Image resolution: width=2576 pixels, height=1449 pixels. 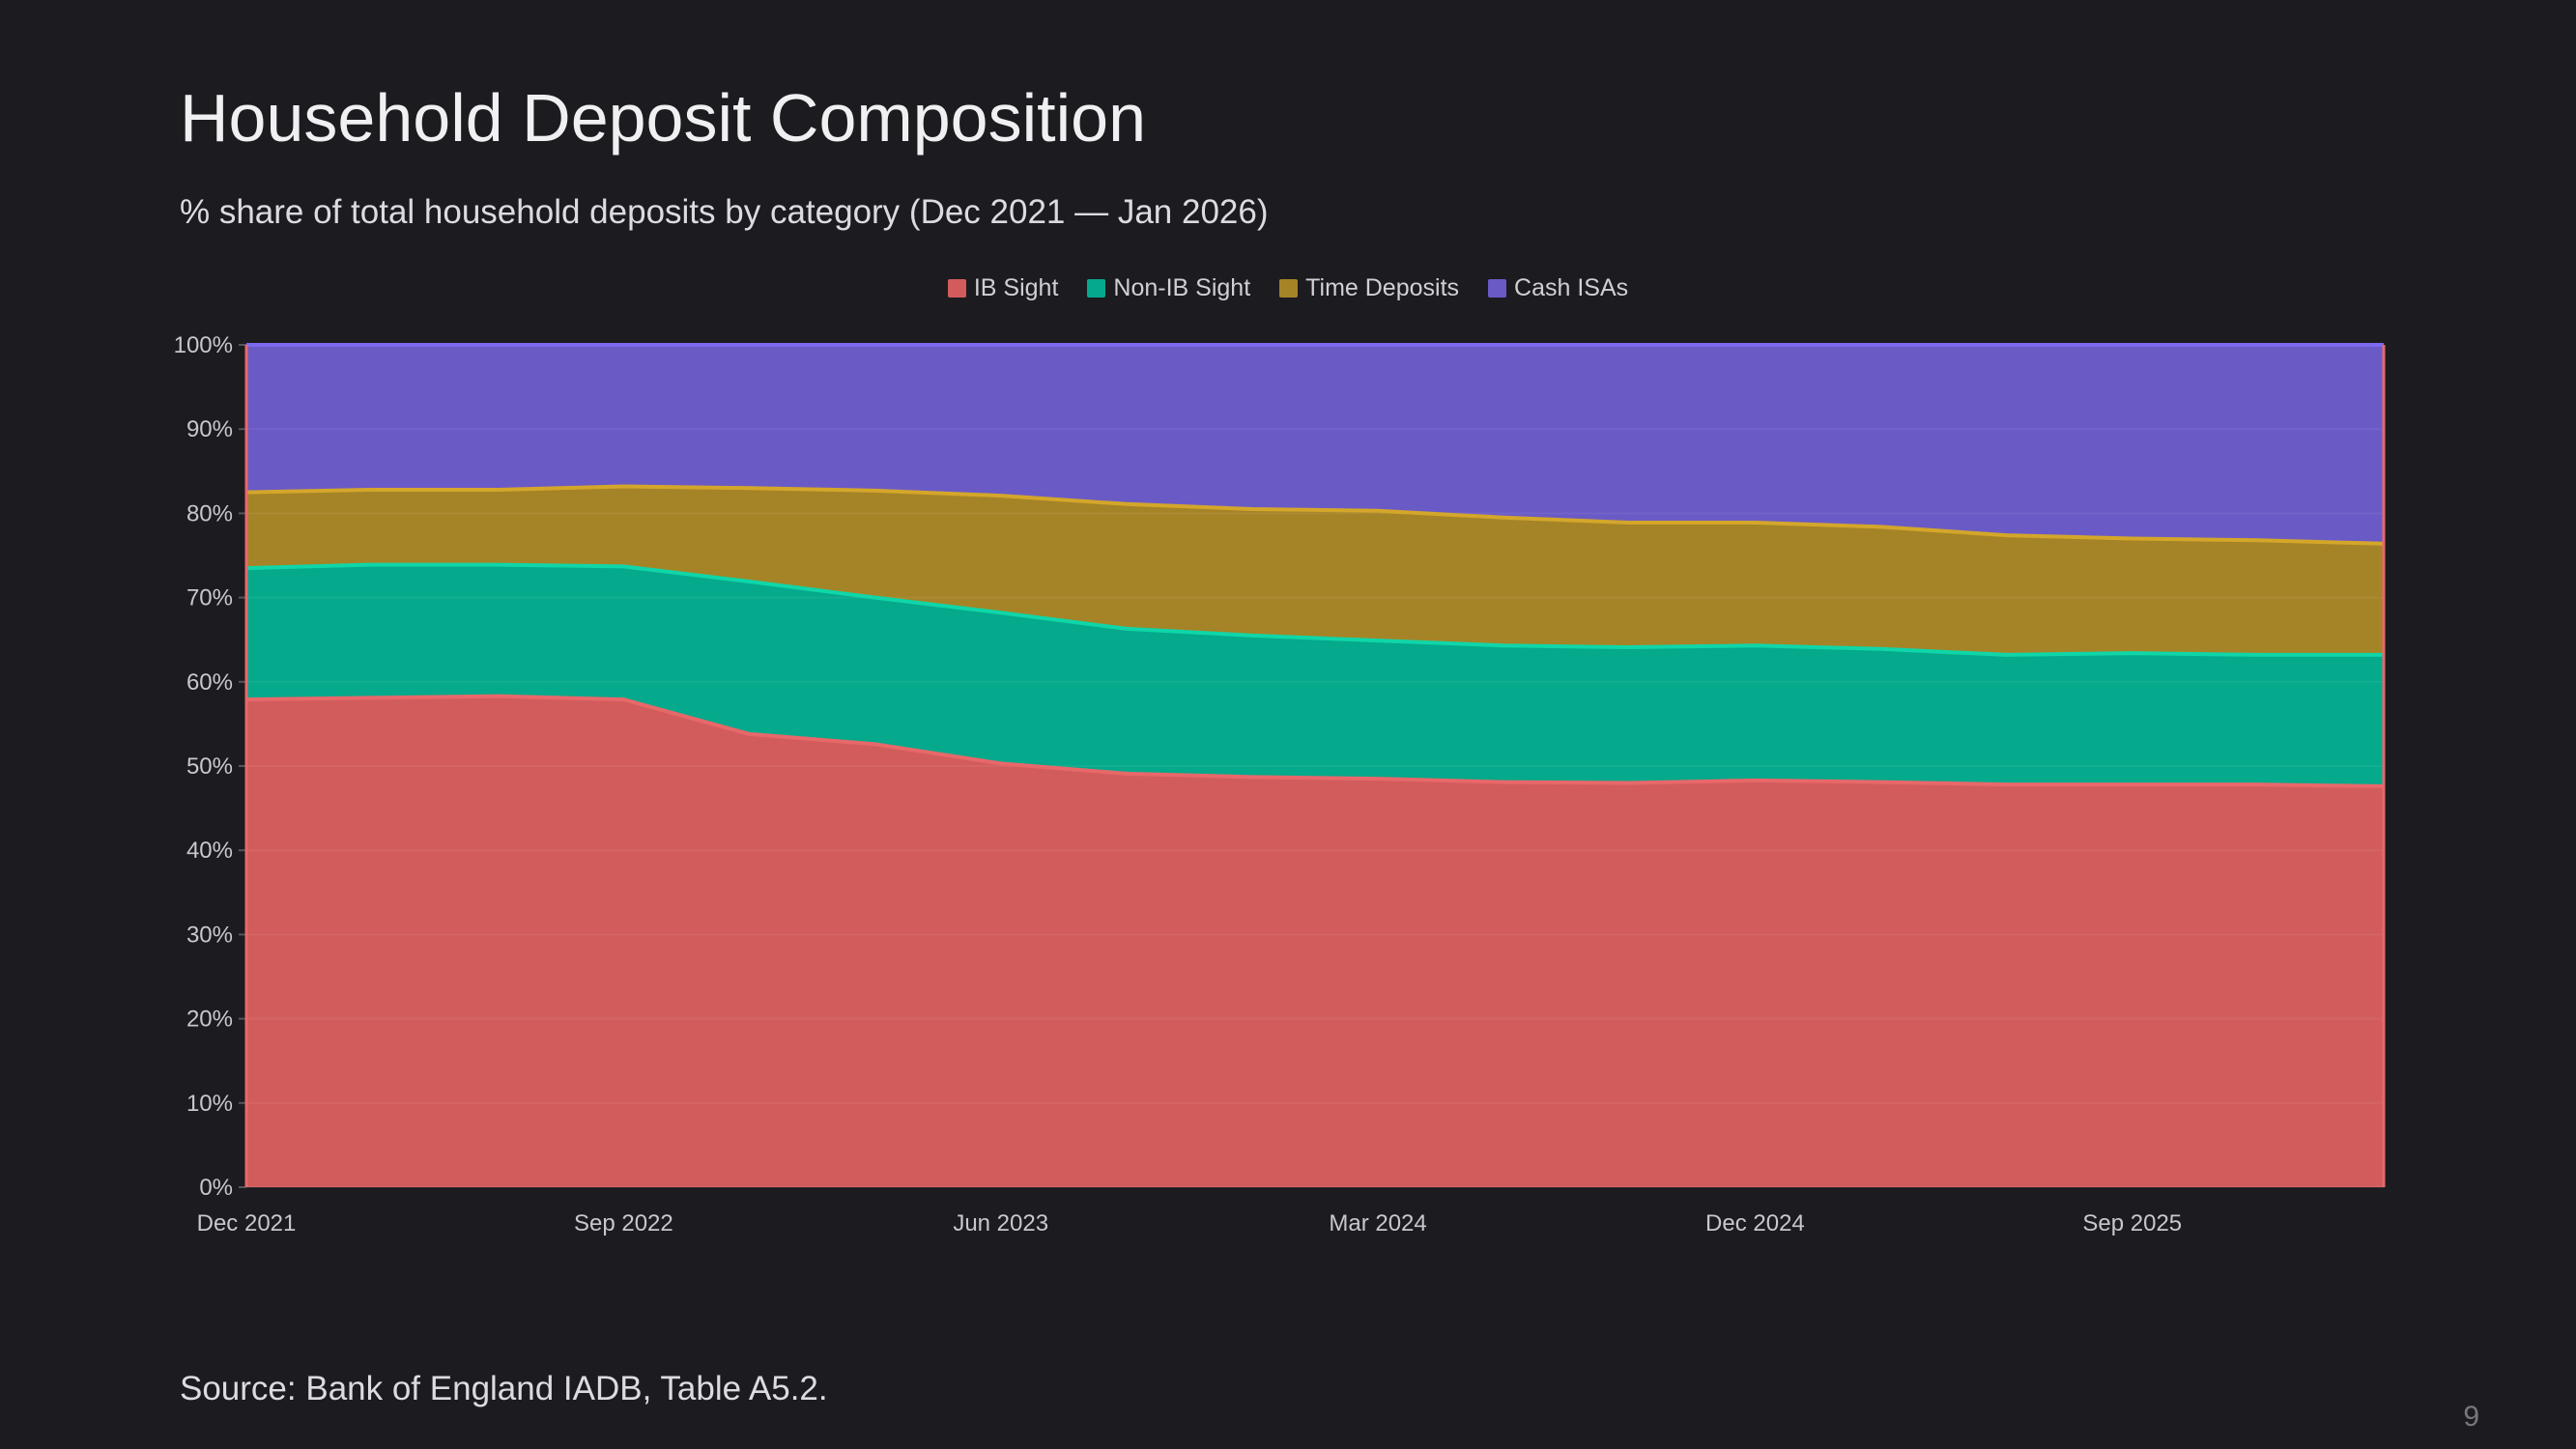 I want to click on y-tick-label: 40%, so click(x=210, y=851).